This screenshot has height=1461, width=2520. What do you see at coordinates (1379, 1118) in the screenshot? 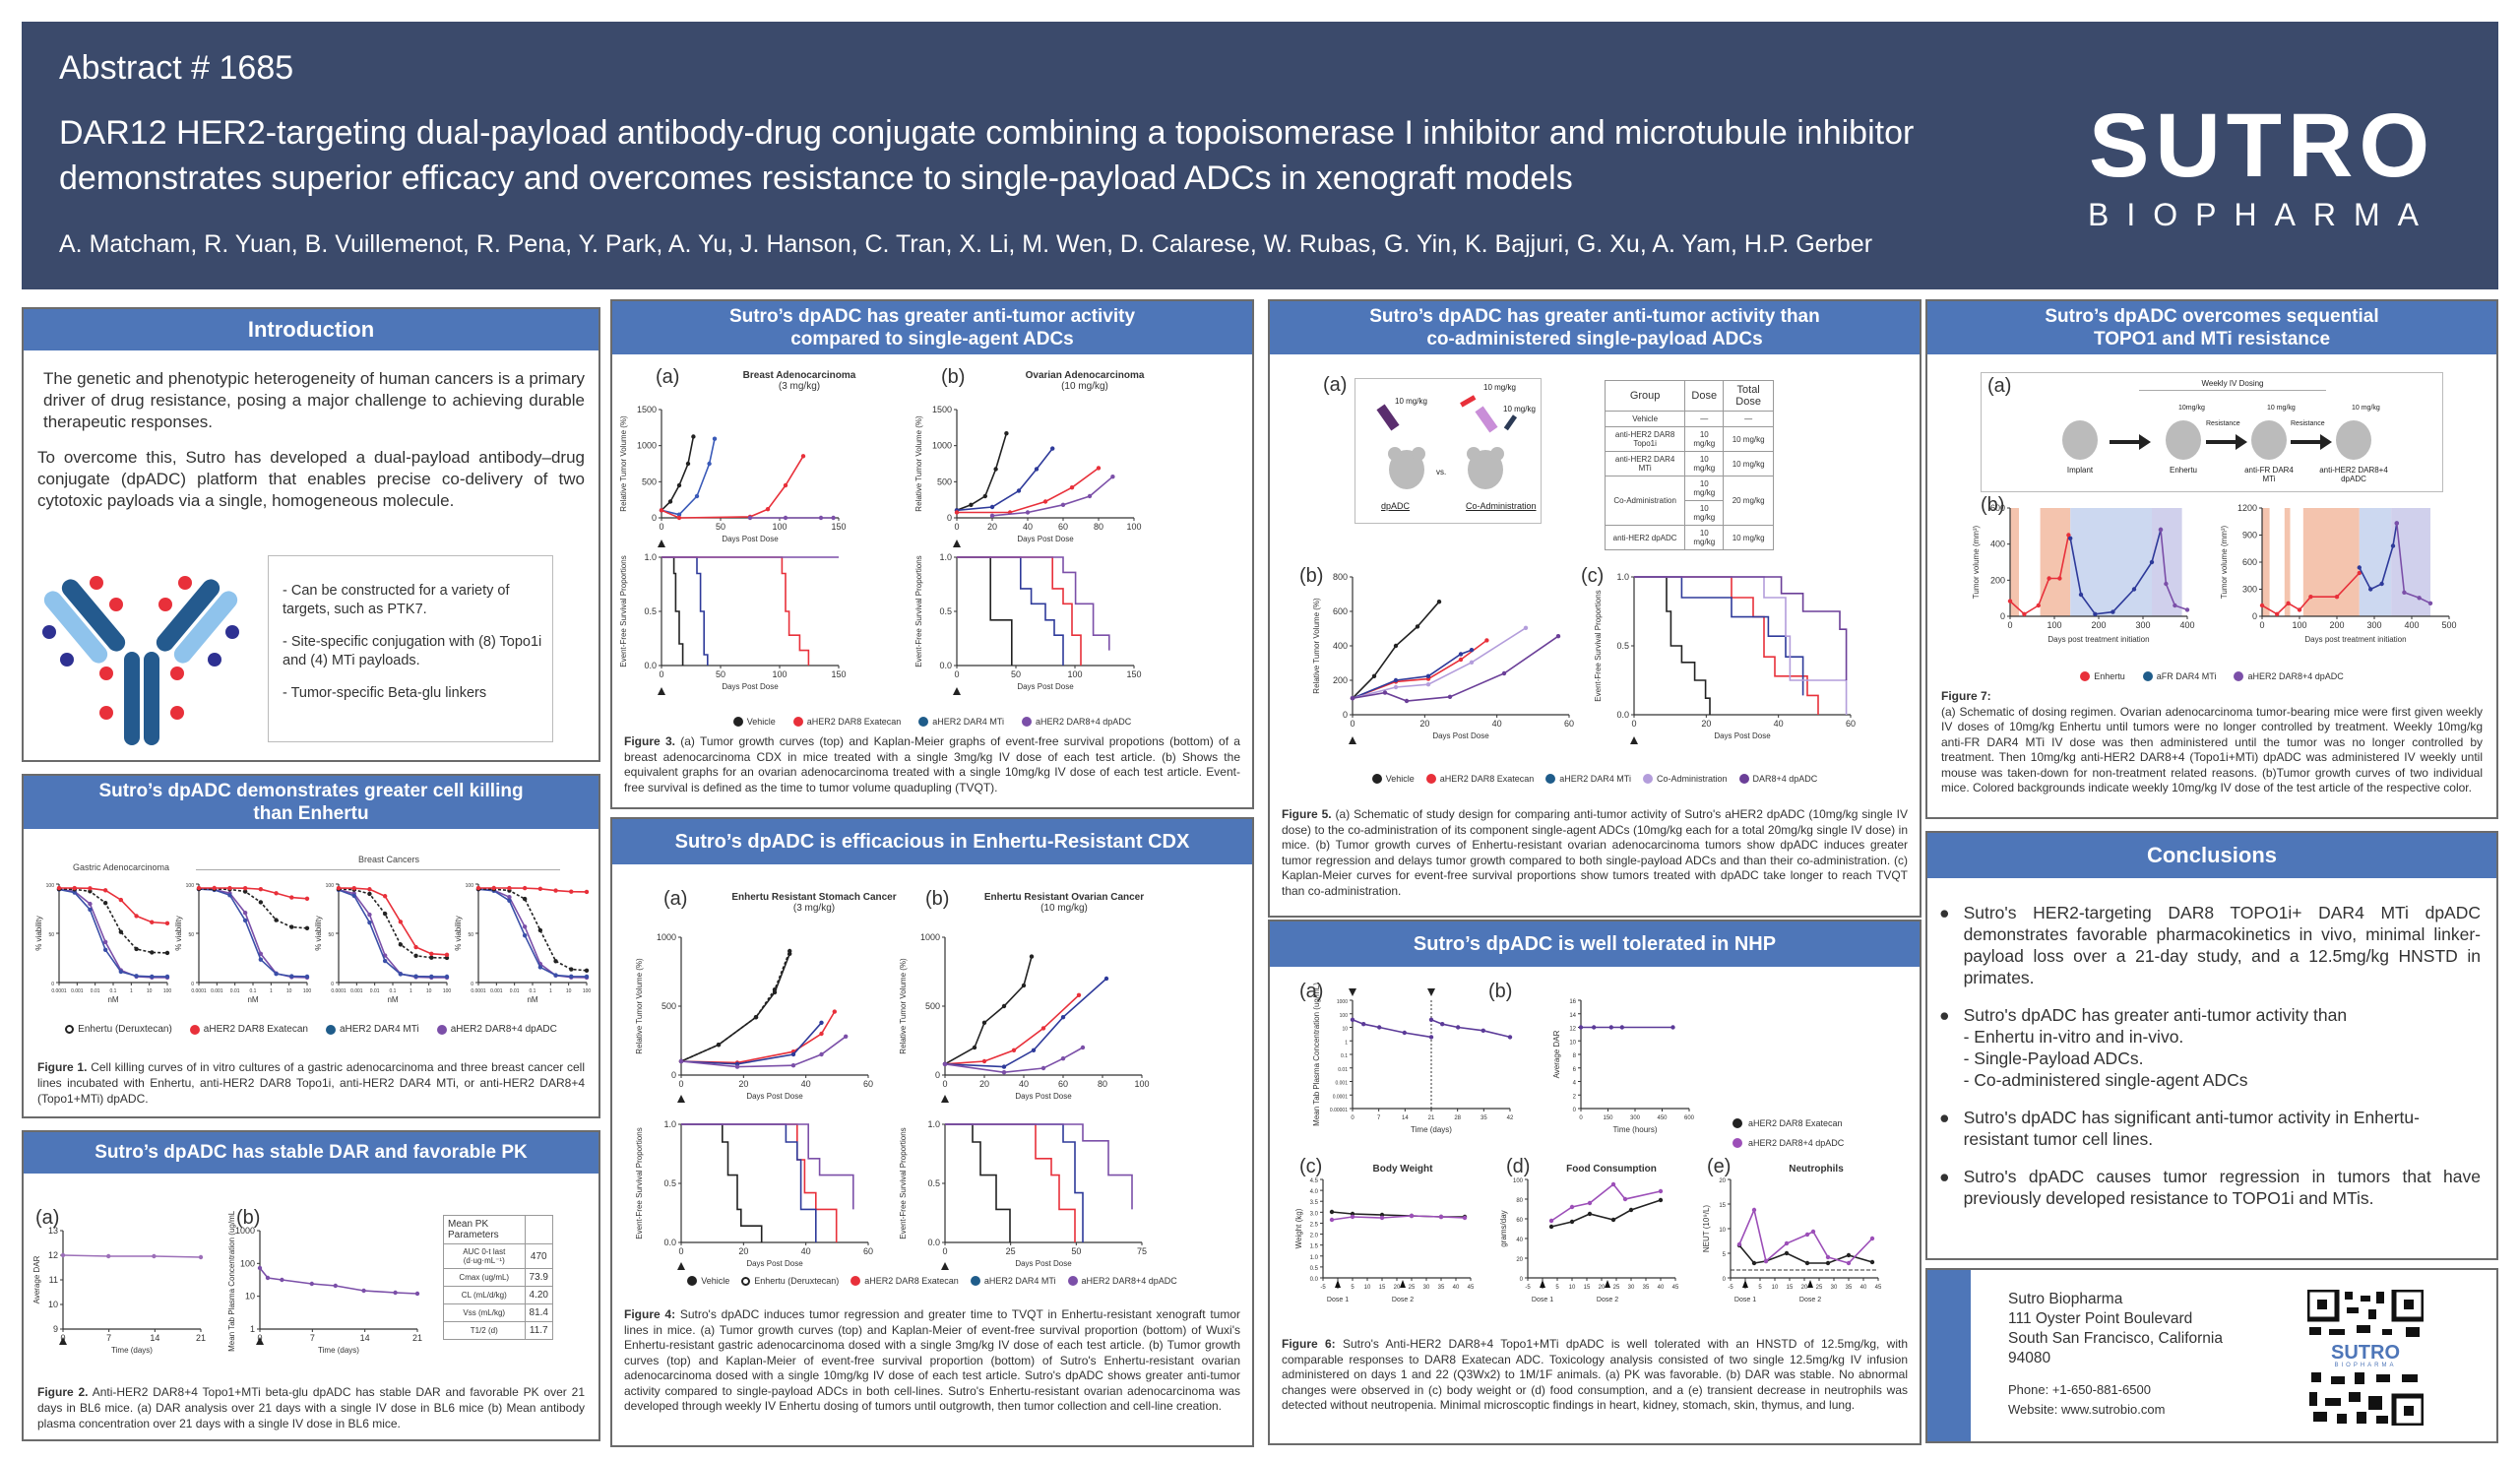
I see `tick-label: 7` at bounding box center [1379, 1118].